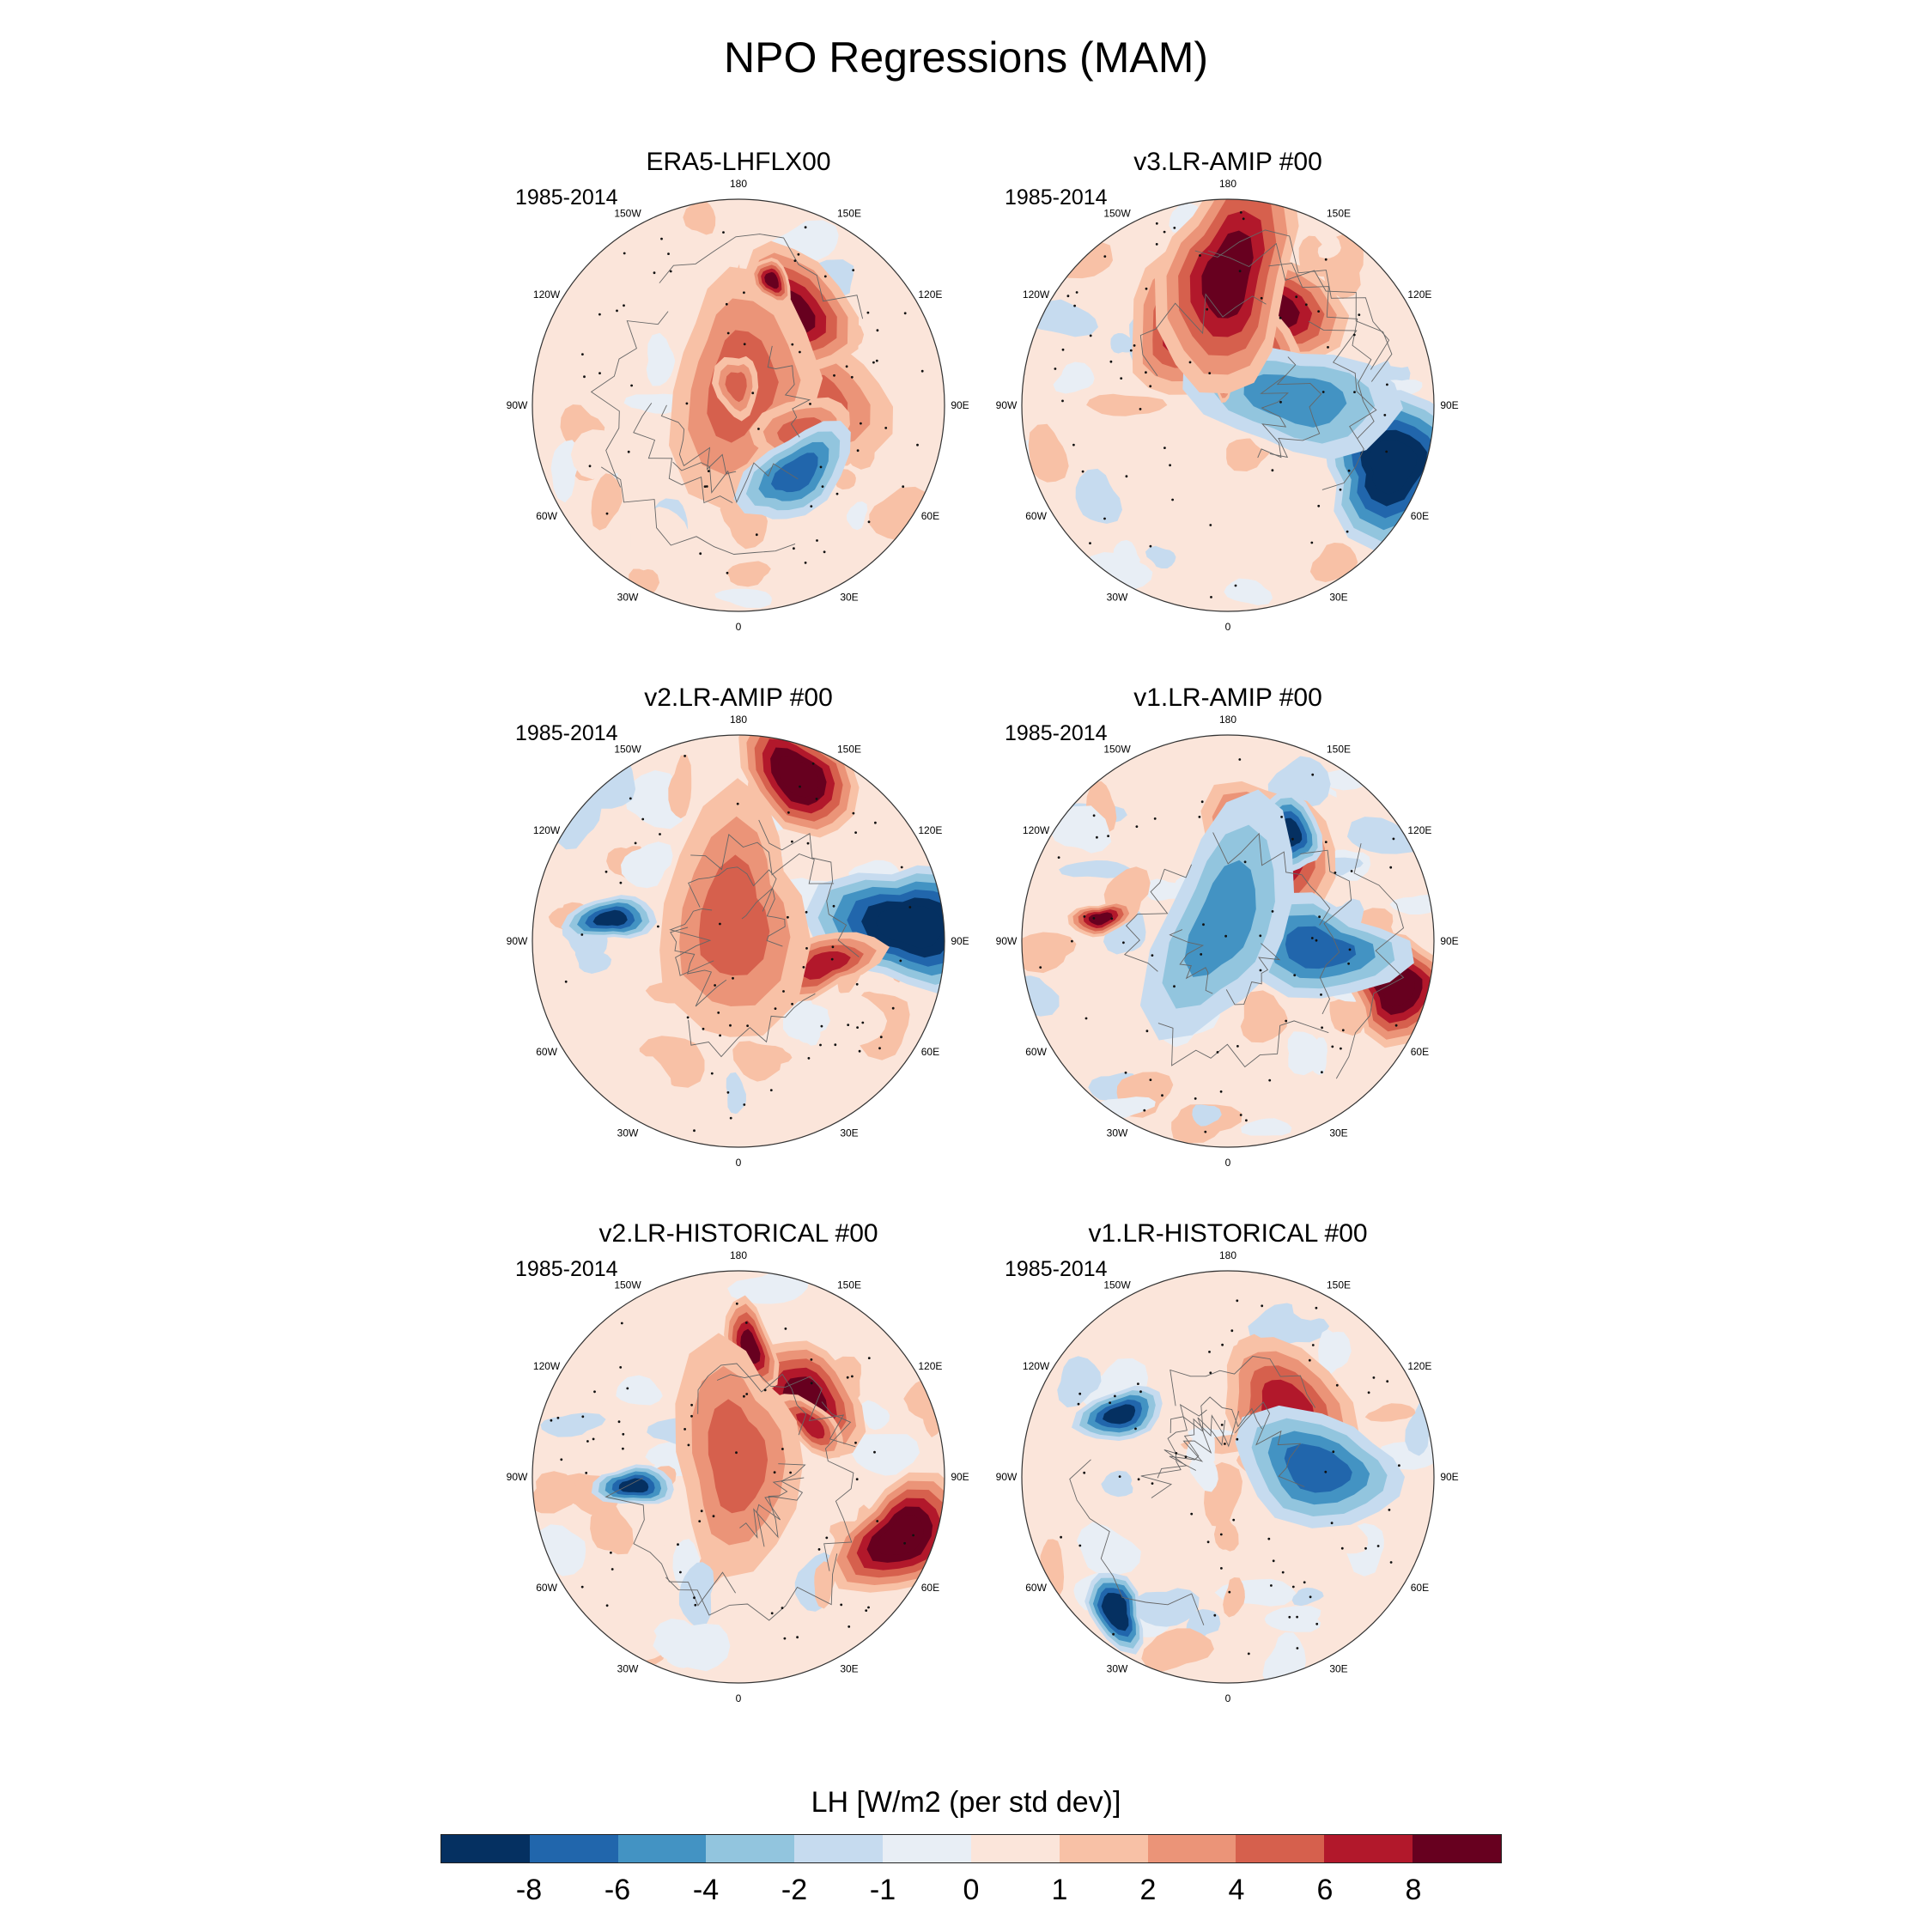 The image size is (1932, 1932). I want to click on longitude-label: 90W, so click(517, 941).